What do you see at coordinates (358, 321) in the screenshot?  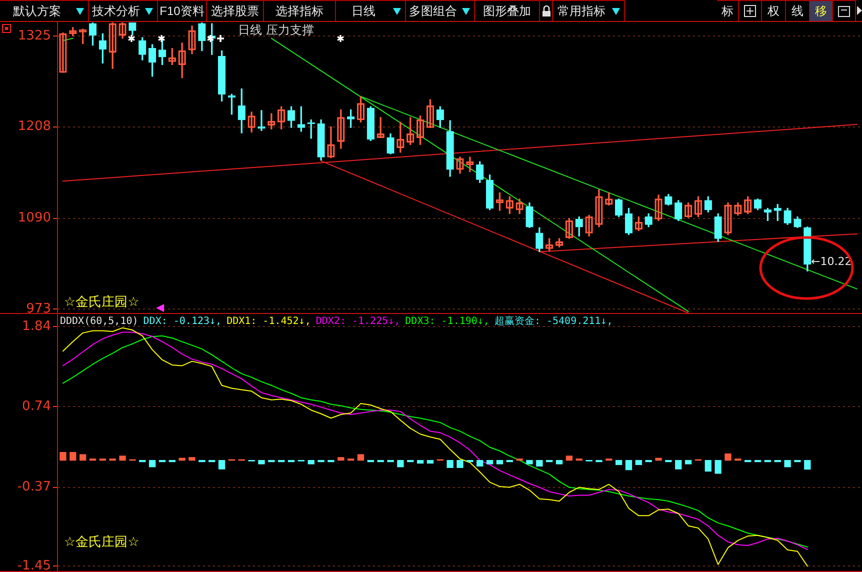 I see `text: DDX2: -1.225↓,` at bounding box center [358, 321].